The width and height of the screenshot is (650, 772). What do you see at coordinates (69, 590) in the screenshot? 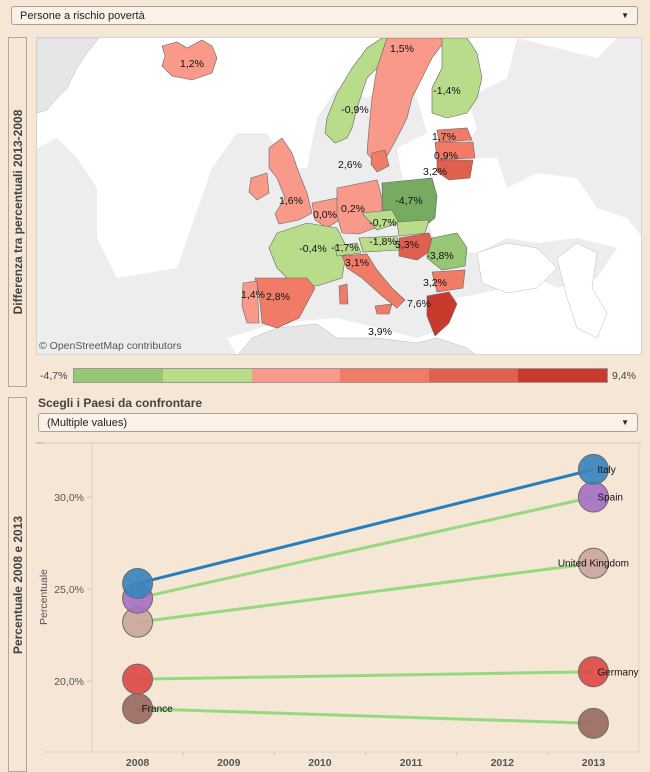
I see `y-tick-label: 25,0%` at bounding box center [69, 590].